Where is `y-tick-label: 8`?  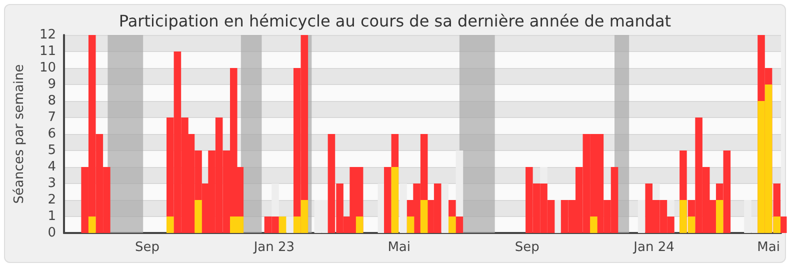 y-tick-label: 8 is located at coordinates (52, 101).